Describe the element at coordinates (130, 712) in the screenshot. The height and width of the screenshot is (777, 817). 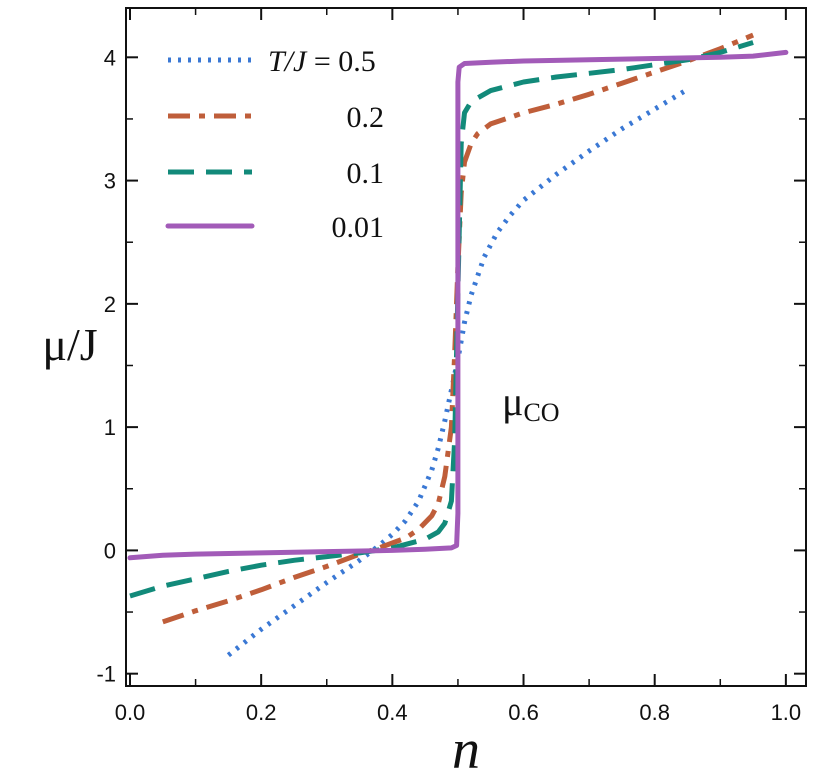
I see `x-tick-label-0: 0.0` at that location.